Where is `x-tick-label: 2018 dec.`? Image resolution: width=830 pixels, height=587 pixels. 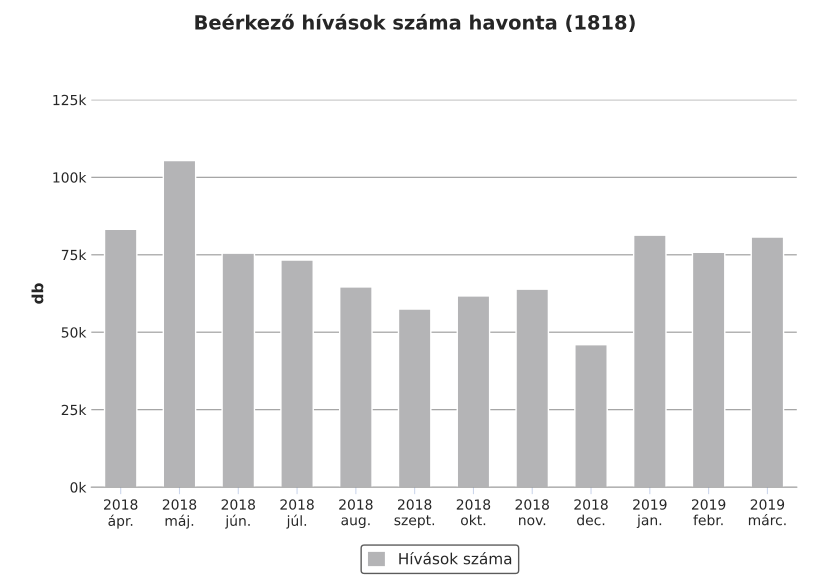
x-tick-label: 2018 dec. is located at coordinates (591, 512).